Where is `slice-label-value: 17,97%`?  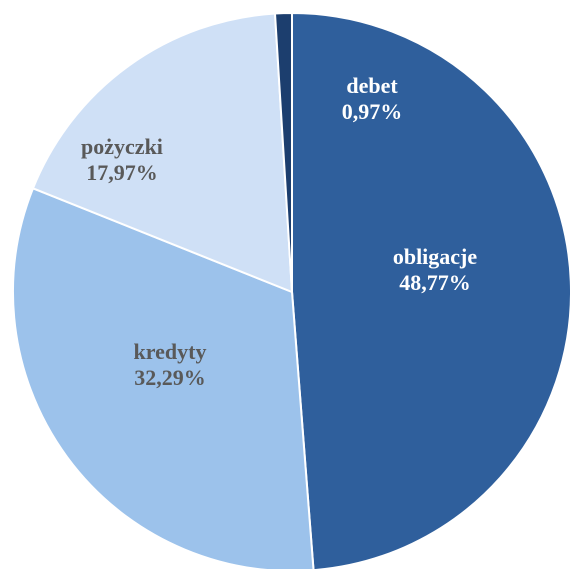
slice-label-value: 17,97% is located at coordinates (122, 172).